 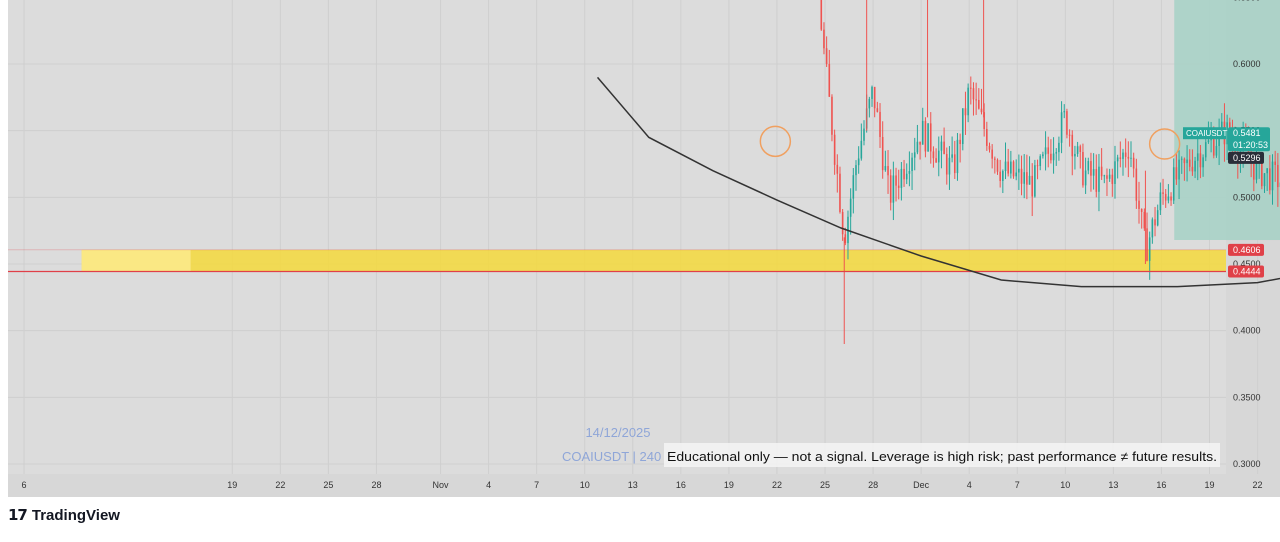 What do you see at coordinates (617, 432) in the screenshot?
I see `watermark-date: 14/12/2025` at bounding box center [617, 432].